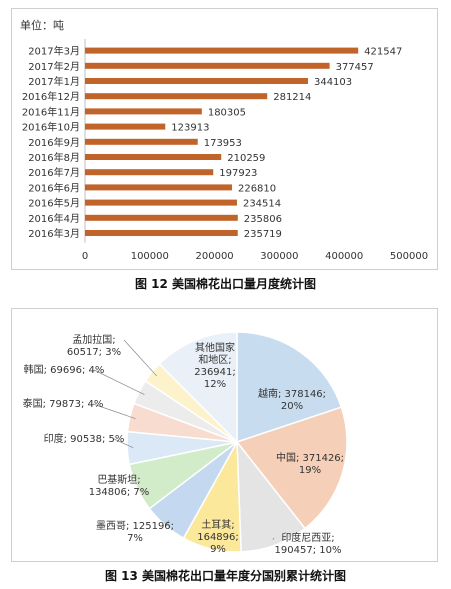 The width and height of the screenshot is (451, 589). I want to click on data-label: 226810, so click(257, 188).